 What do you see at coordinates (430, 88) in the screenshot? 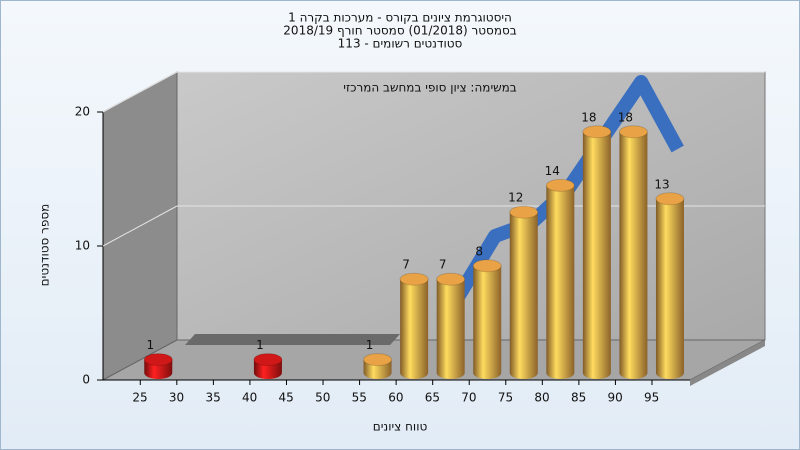
I see `annotation: במשימה: ציון סופי במחשב המרכזי` at bounding box center [430, 88].